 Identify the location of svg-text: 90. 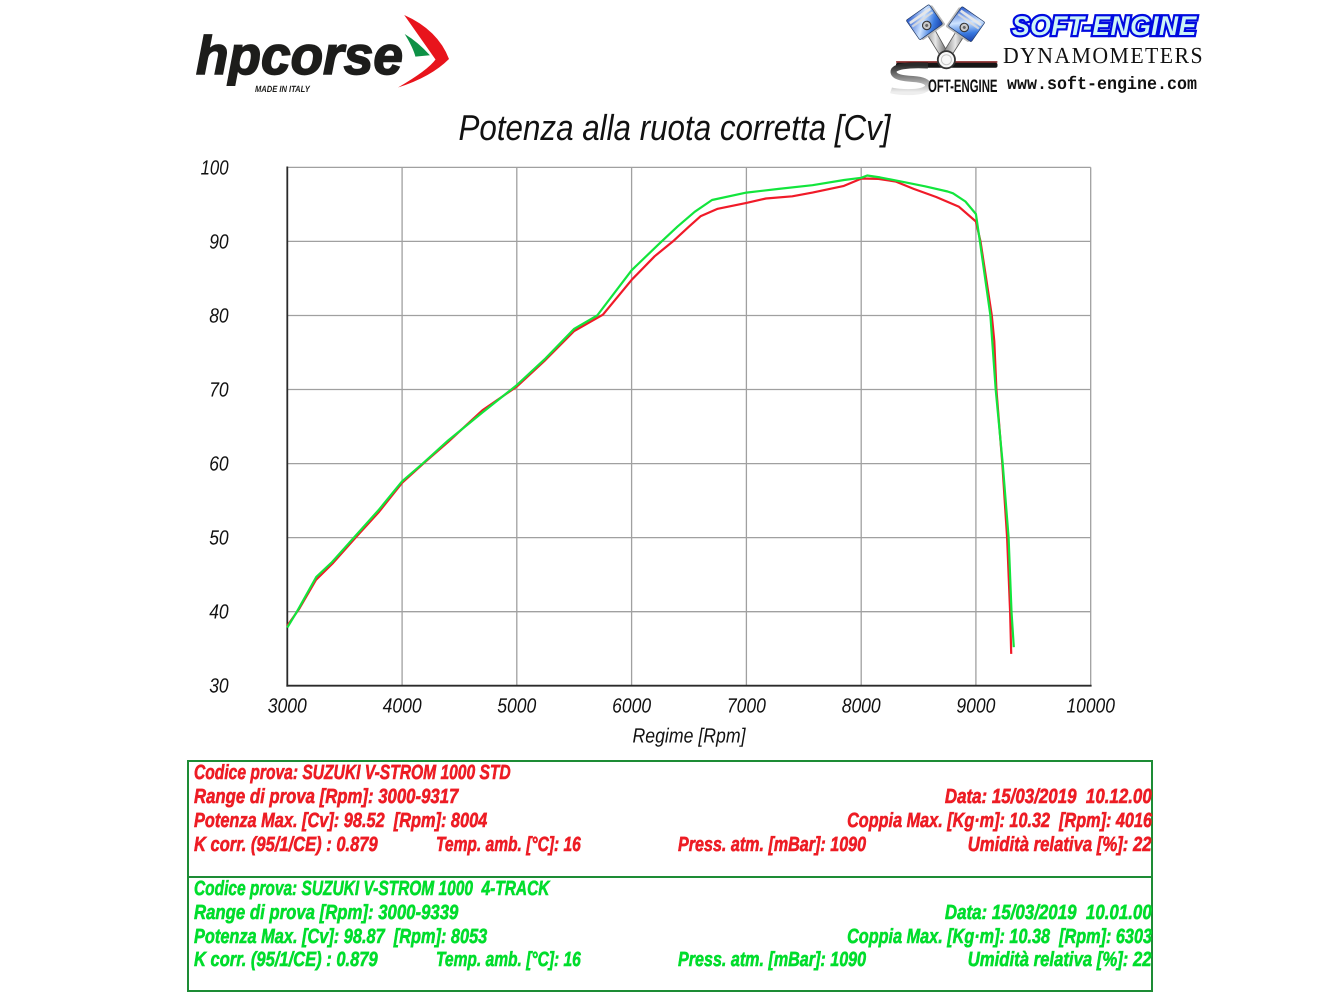
(219, 241).